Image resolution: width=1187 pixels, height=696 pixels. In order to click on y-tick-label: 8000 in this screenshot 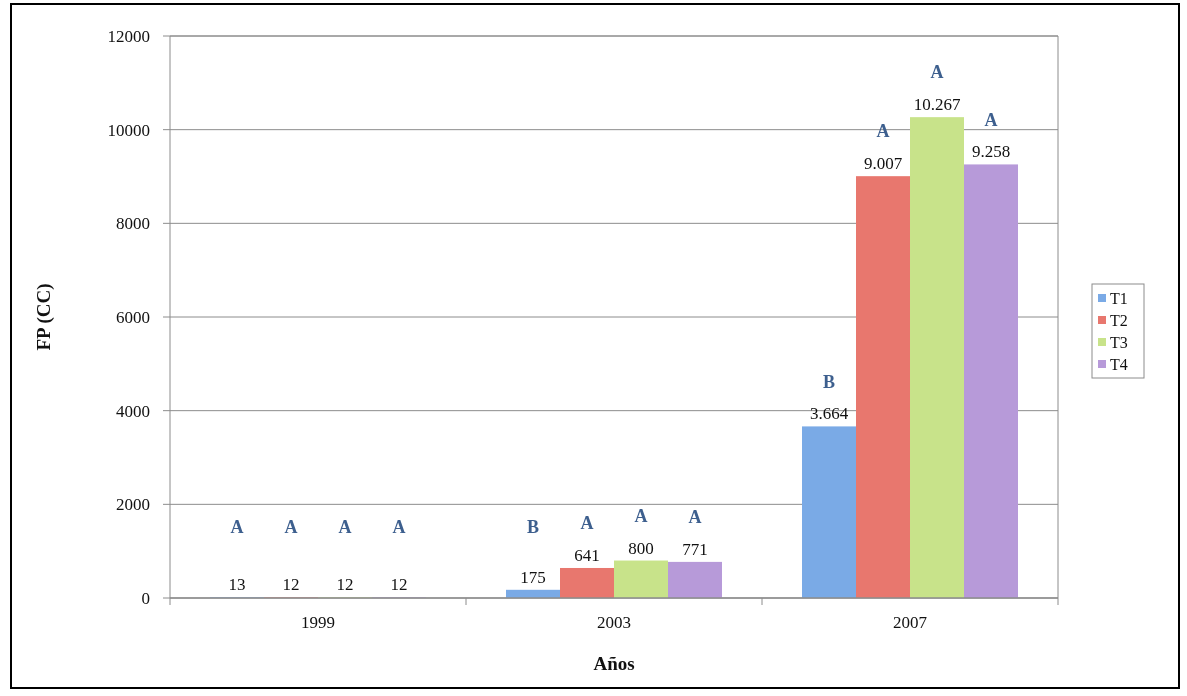, I will do `click(133, 224)`.